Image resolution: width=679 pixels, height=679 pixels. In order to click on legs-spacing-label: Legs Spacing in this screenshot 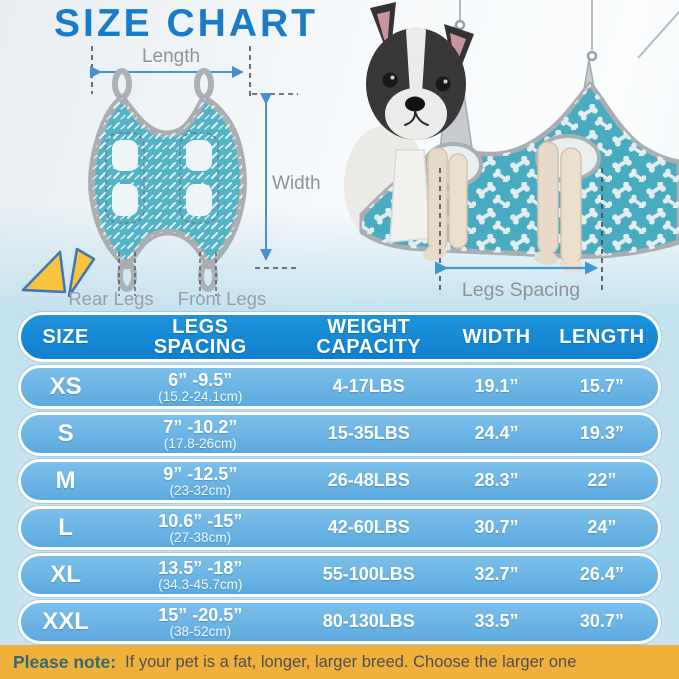, I will do `click(521, 290)`.